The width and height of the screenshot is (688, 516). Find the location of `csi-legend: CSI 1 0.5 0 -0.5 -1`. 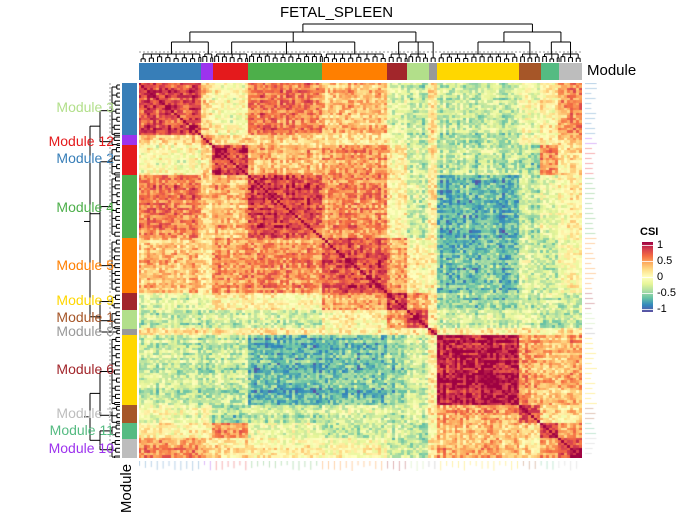

csi-legend: CSI 1 0.5 0 -0.5 -1 is located at coordinates (658, 270).